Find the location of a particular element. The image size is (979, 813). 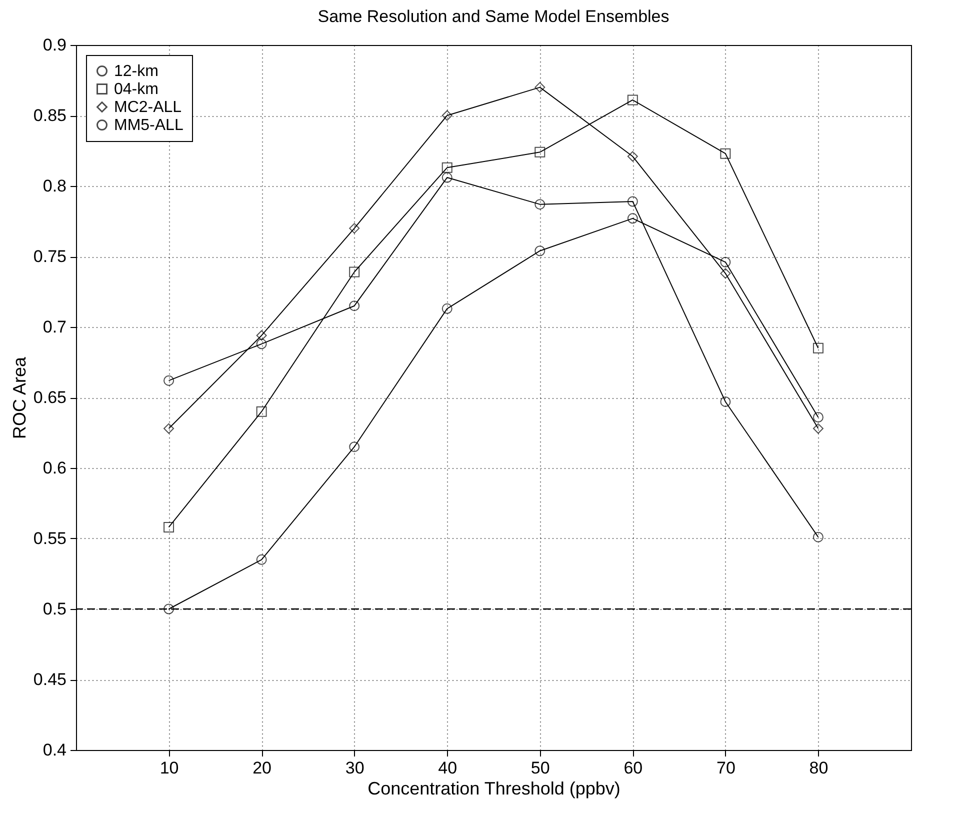

x-tick-label: 30 is located at coordinates (354, 768).